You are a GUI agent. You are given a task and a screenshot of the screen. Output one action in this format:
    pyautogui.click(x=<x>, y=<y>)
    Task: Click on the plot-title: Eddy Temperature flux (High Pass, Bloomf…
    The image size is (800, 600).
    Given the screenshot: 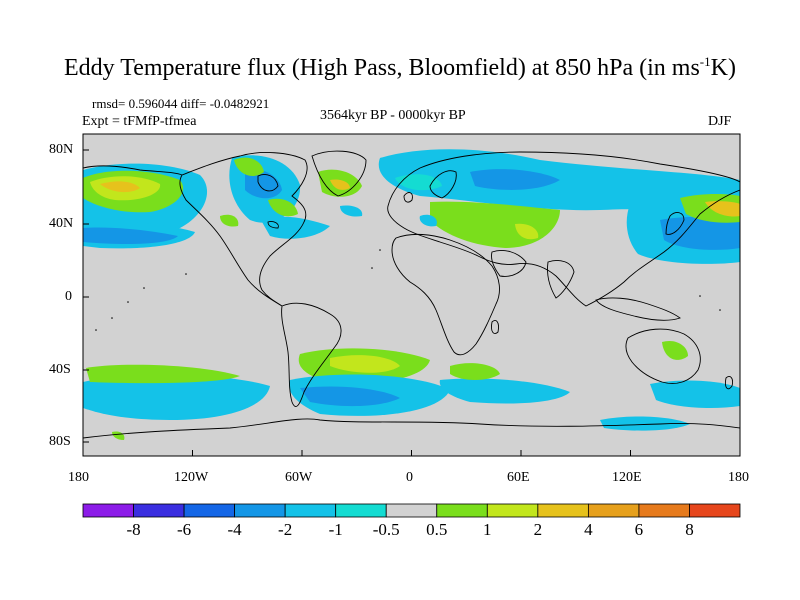 What is the action you would take?
    pyautogui.click(x=400, y=68)
    